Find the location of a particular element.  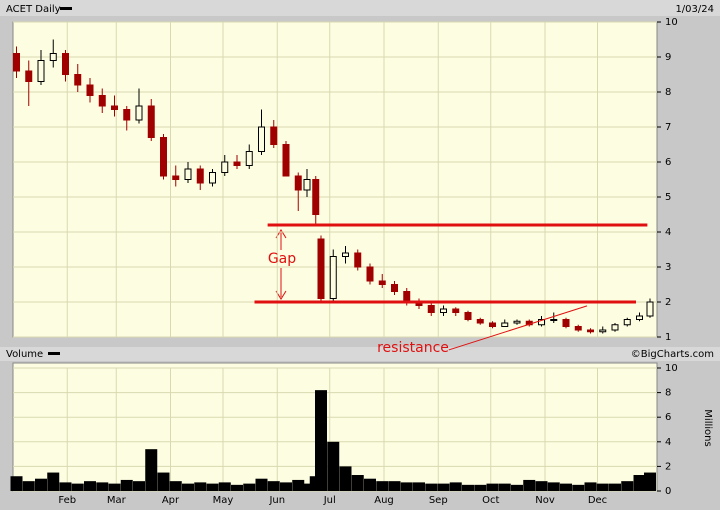

x-tick-label: Nov is located at coordinates (545, 500).